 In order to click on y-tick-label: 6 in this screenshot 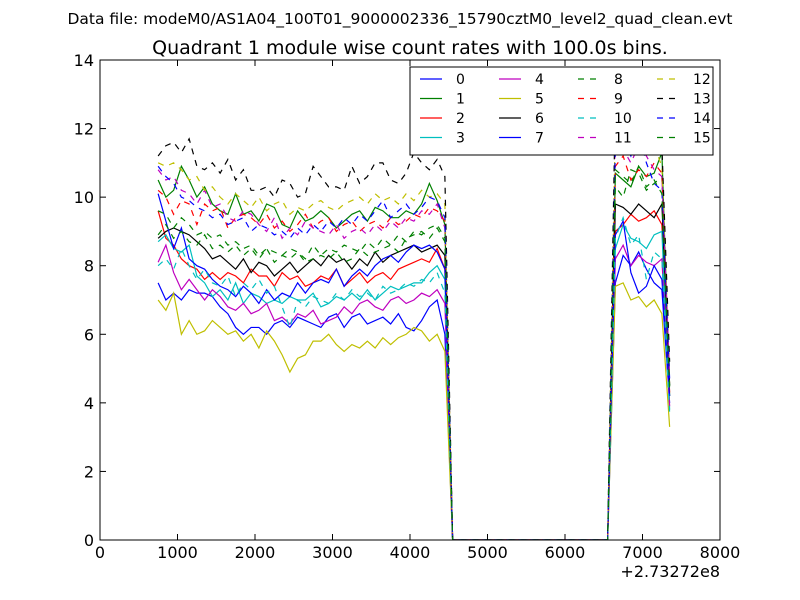, I will do `click(89, 334)`.